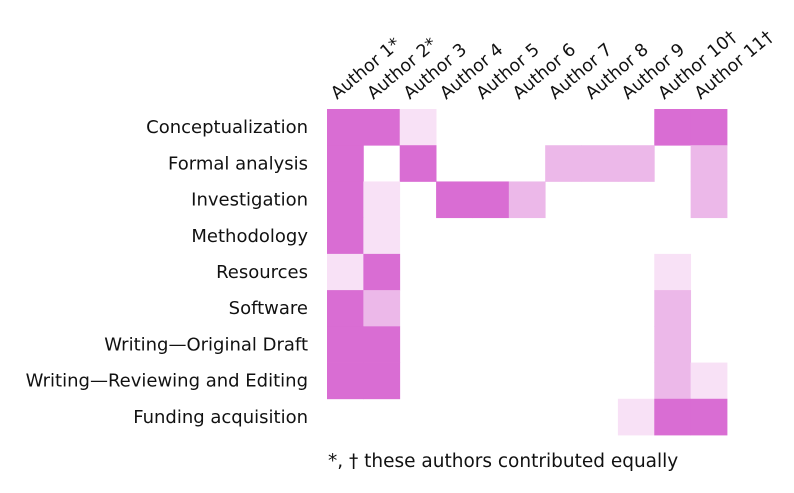  What do you see at coordinates (167, 381) in the screenshot?
I see `row-label: Writing—Reviewing and Editing` at bounding box center [167, 381].